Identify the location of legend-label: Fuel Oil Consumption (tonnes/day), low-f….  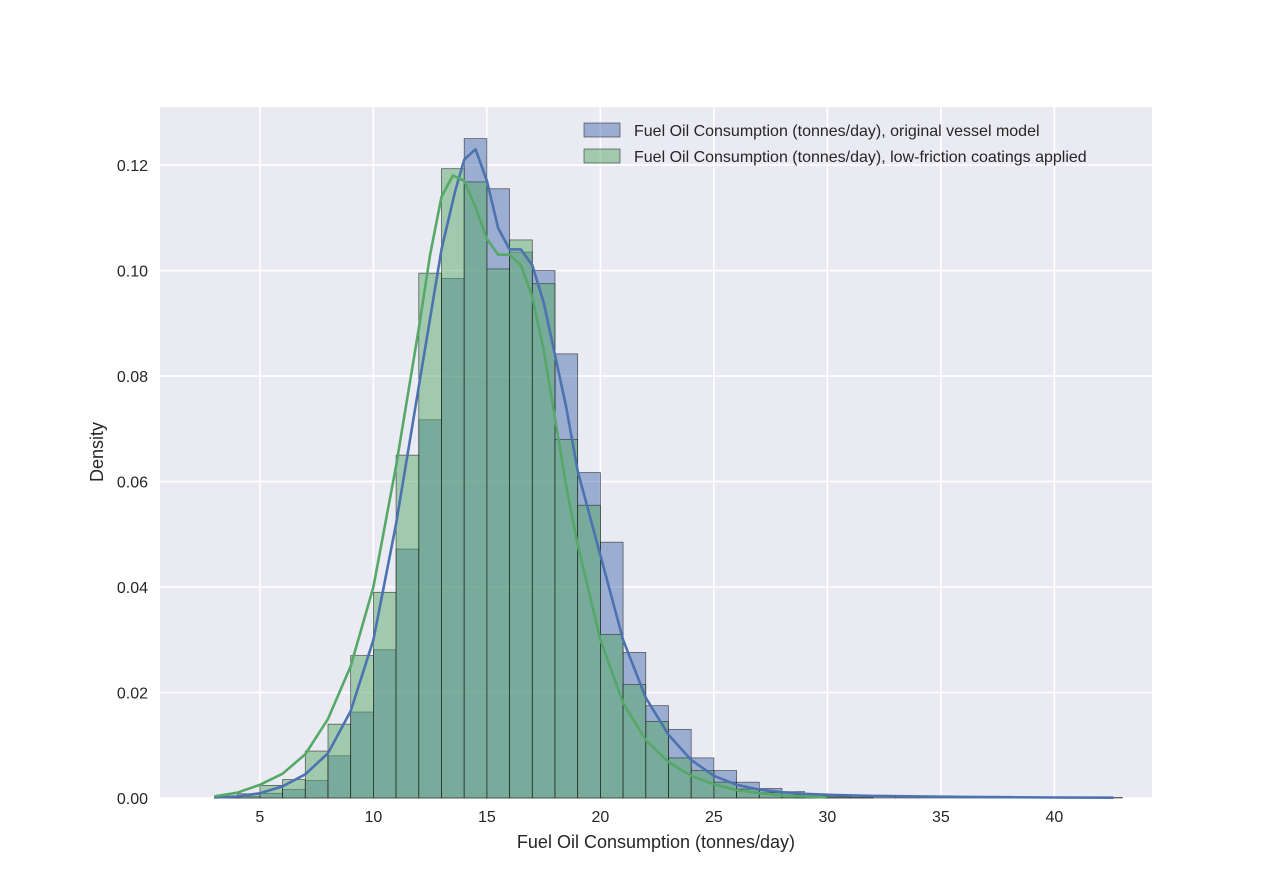
(860, 157).